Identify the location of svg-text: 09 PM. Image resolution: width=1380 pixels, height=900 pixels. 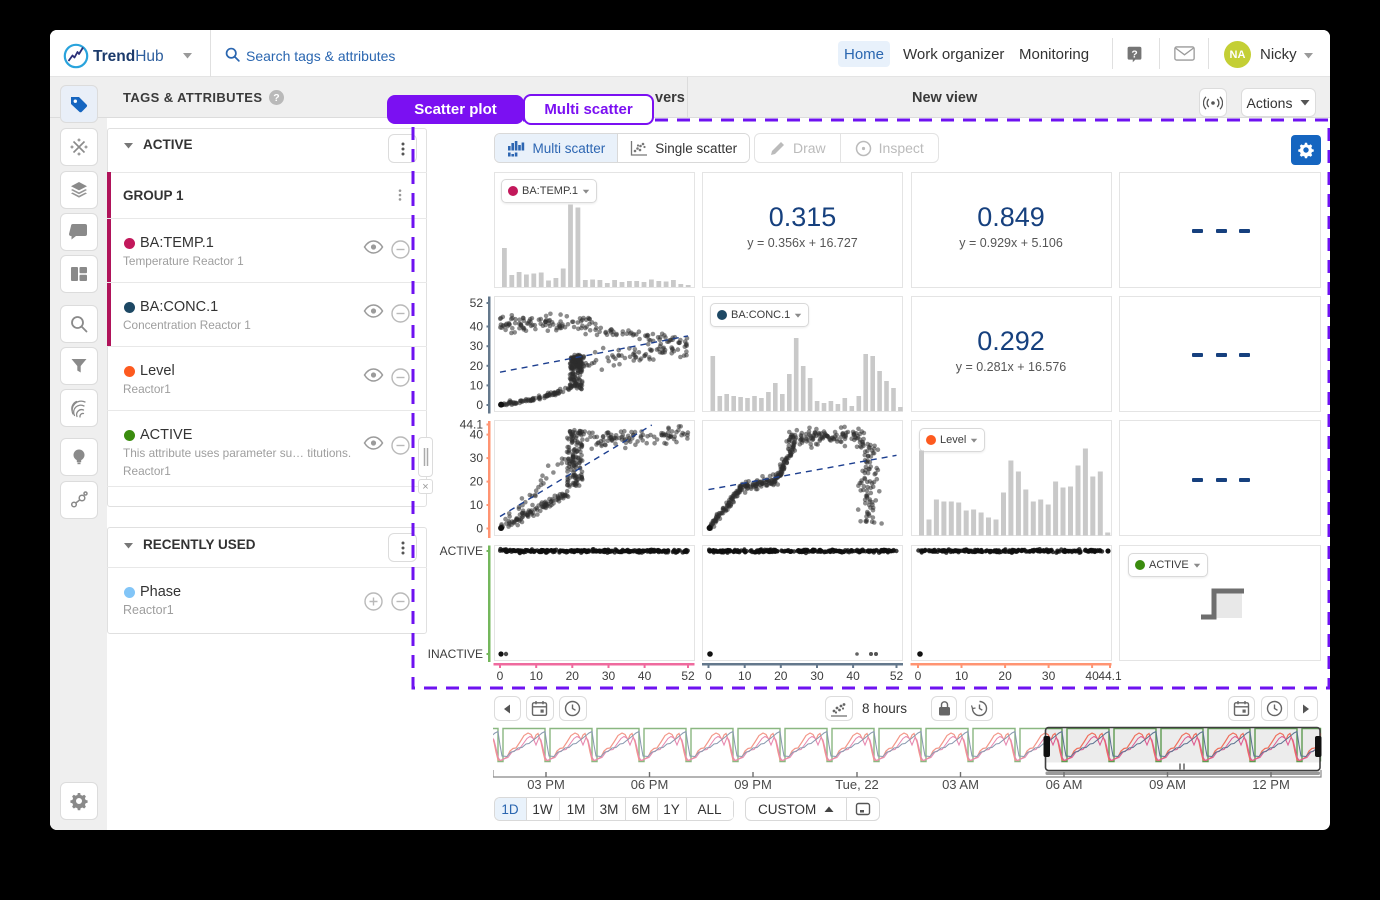
(753, 784).